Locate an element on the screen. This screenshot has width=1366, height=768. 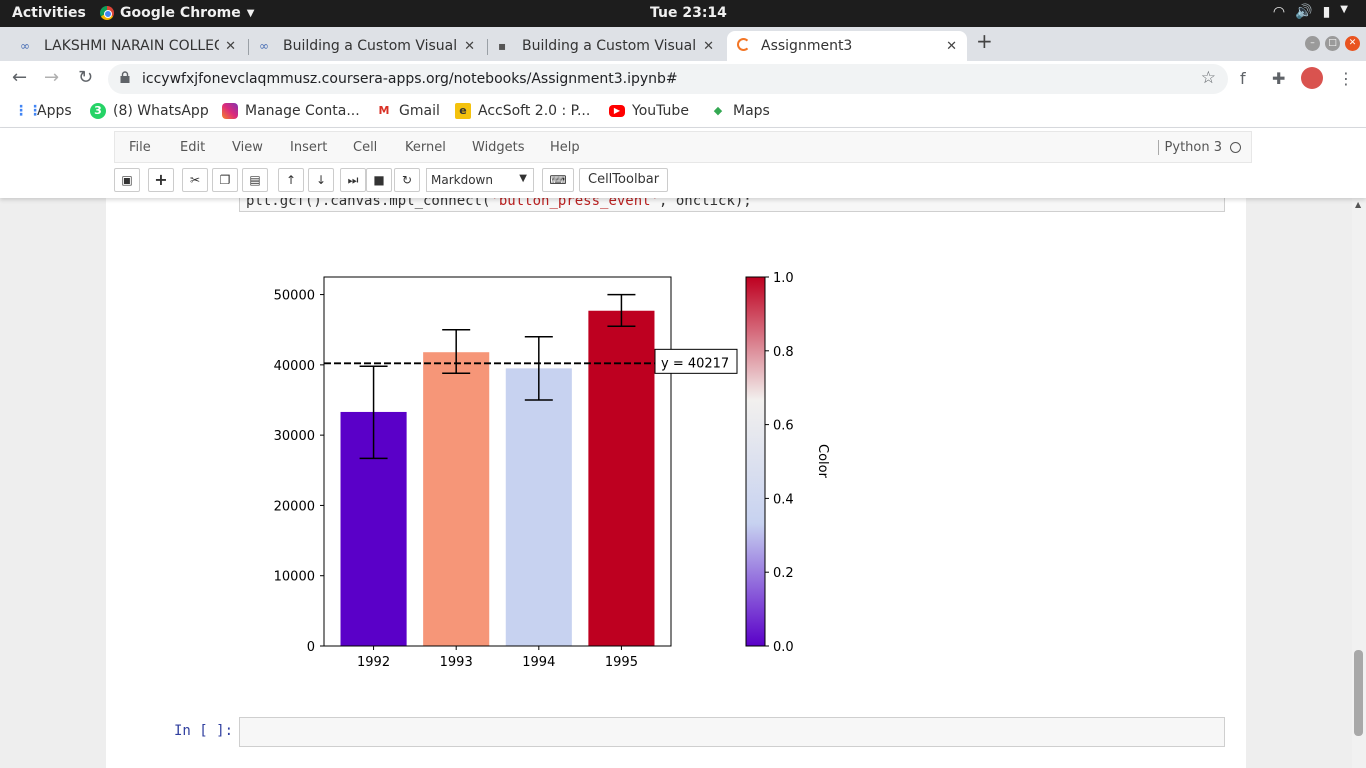
kernel-idle-icon is located at coordinates (1235, 147).